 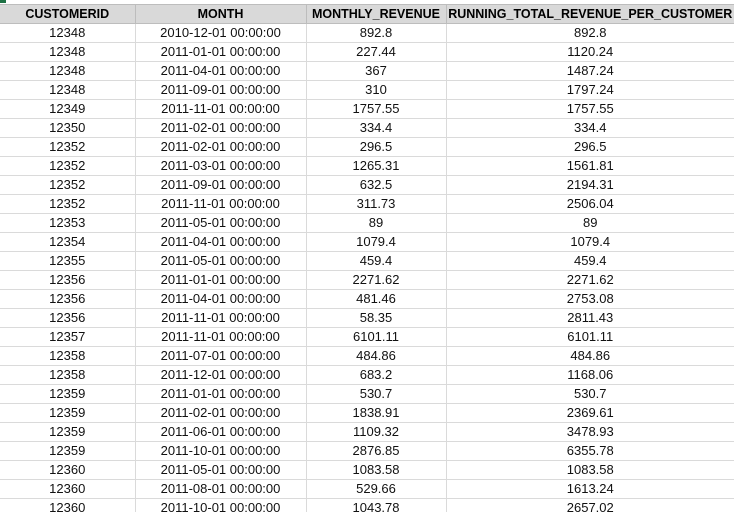 I want to click on monthly-revenue-cell: 1043.78, so click(x=376, y=505).